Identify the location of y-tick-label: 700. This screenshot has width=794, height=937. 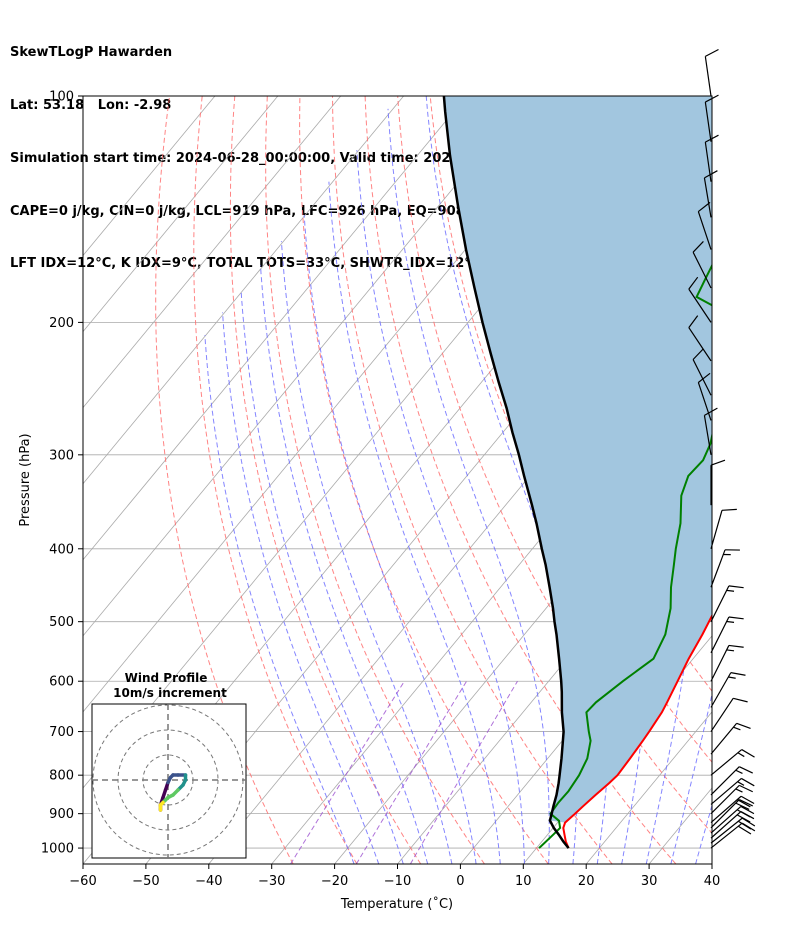
(61, 732).